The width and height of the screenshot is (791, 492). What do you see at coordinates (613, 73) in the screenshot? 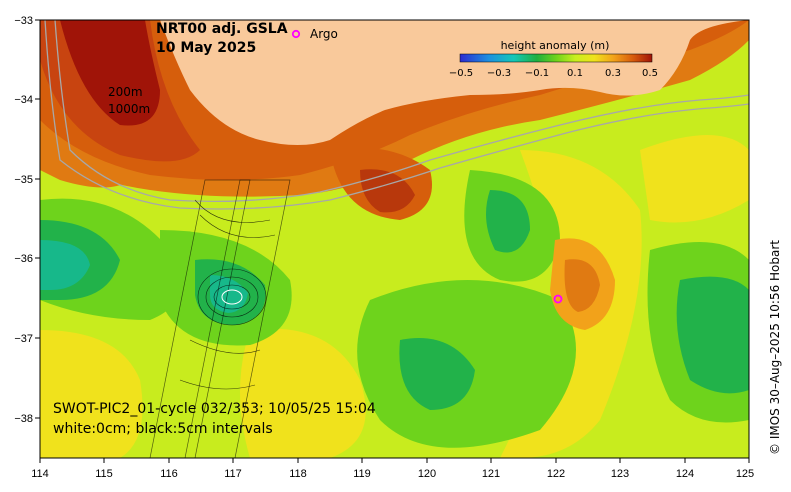
I see `colorbar-tick: 0.3` at bounding box center [613, 73].